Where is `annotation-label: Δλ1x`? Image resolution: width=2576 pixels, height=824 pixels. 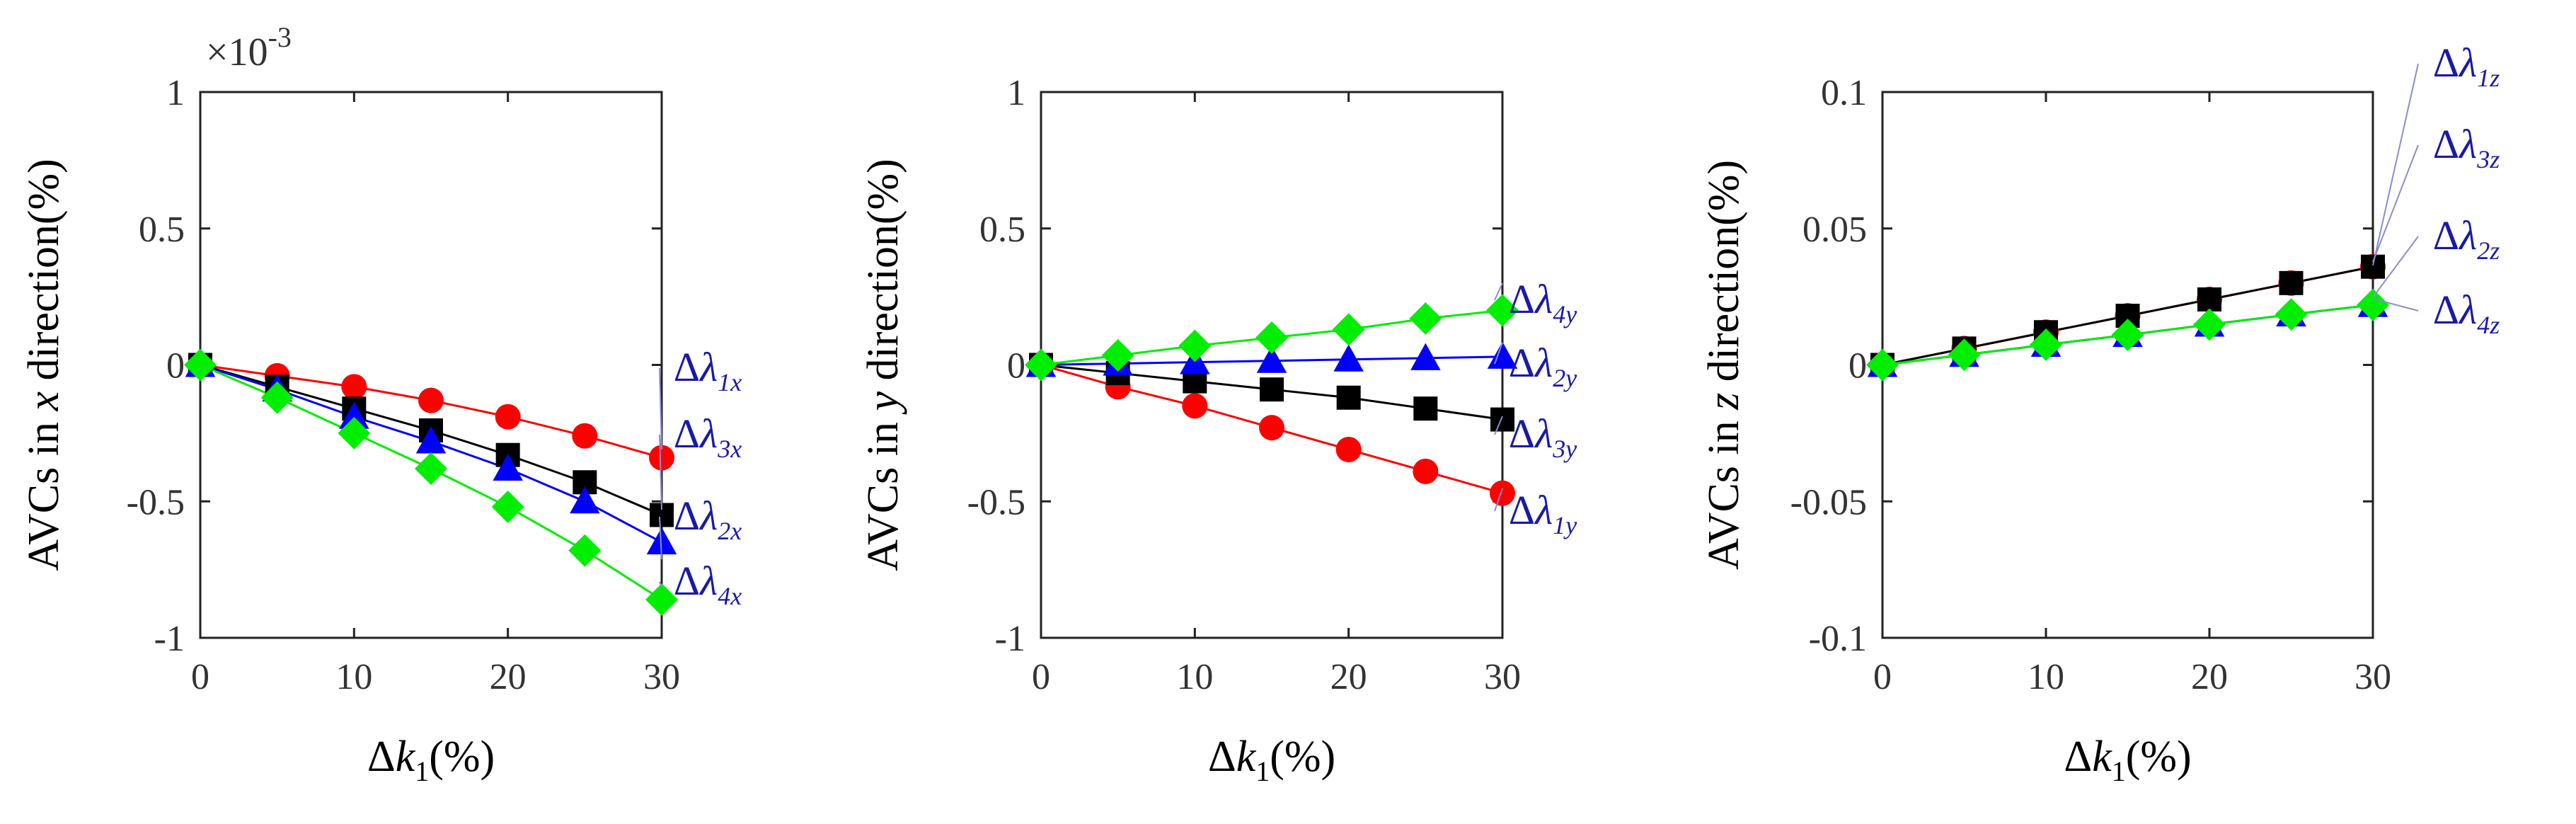
annotation-label: Δλ1x is located at coordinates (708, 370).